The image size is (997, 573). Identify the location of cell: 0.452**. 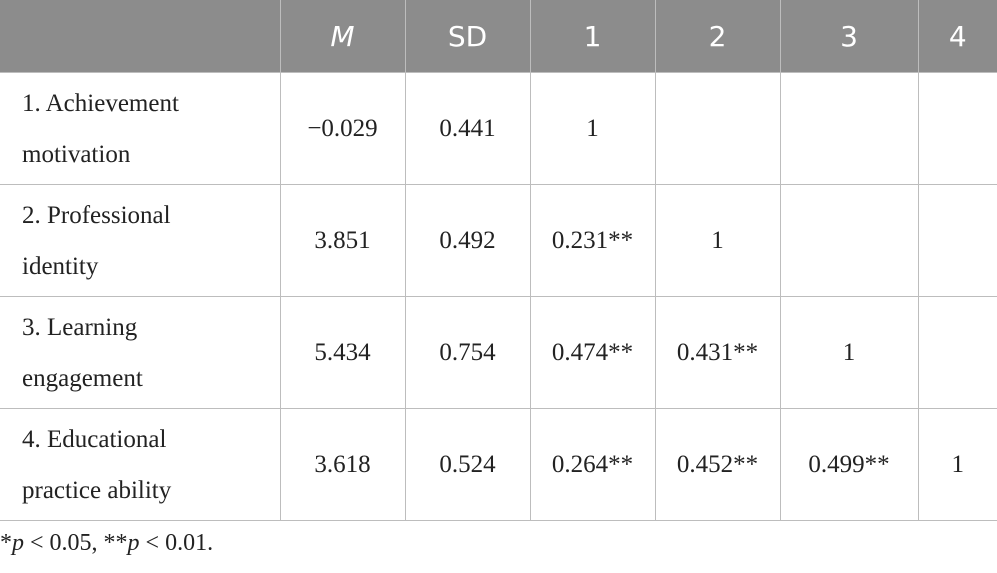
(717, 464).